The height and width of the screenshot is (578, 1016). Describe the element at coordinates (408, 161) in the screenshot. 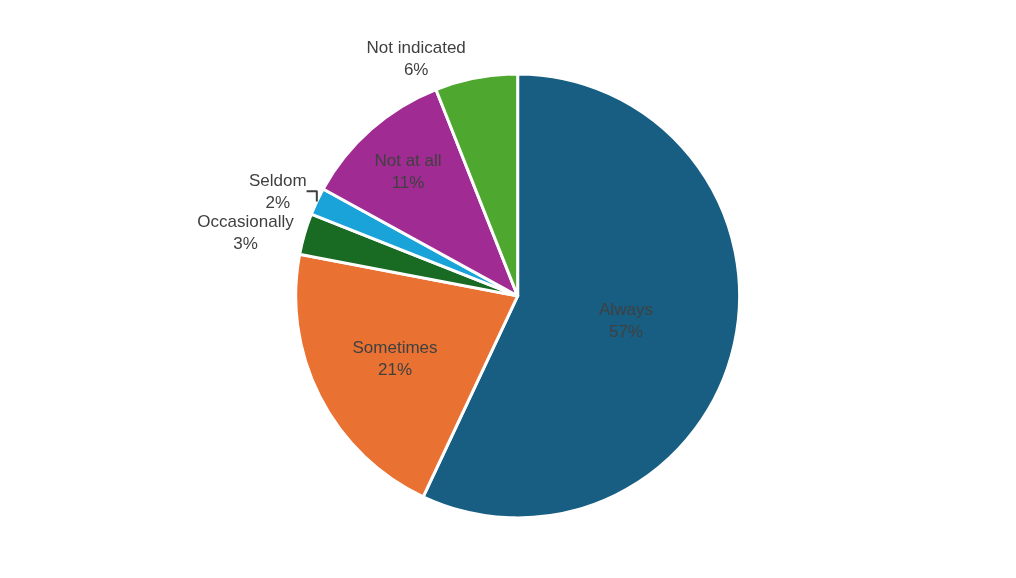

I see `slice-label: Not at all` at that location.